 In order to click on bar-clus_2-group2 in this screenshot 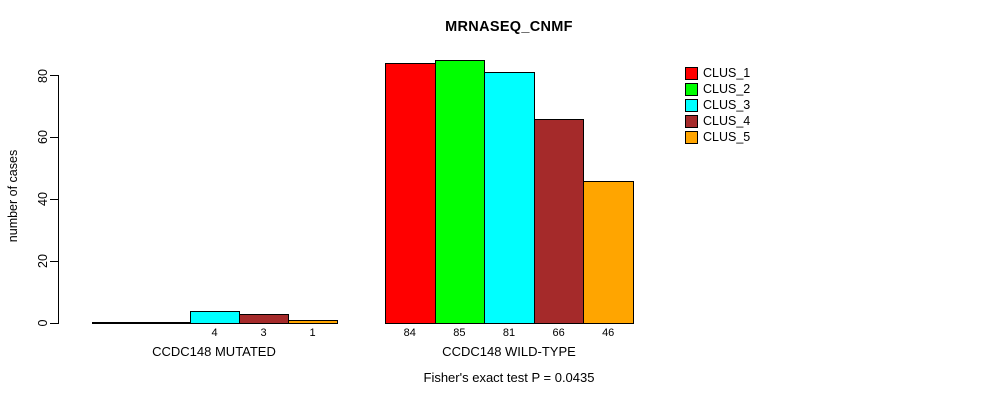, I will do `click(460, 192)`.